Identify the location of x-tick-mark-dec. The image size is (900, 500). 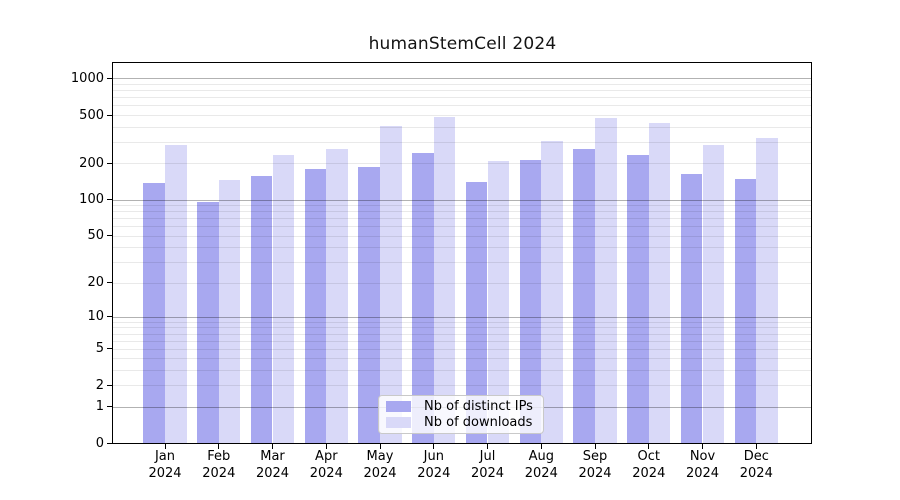
(756, 446).